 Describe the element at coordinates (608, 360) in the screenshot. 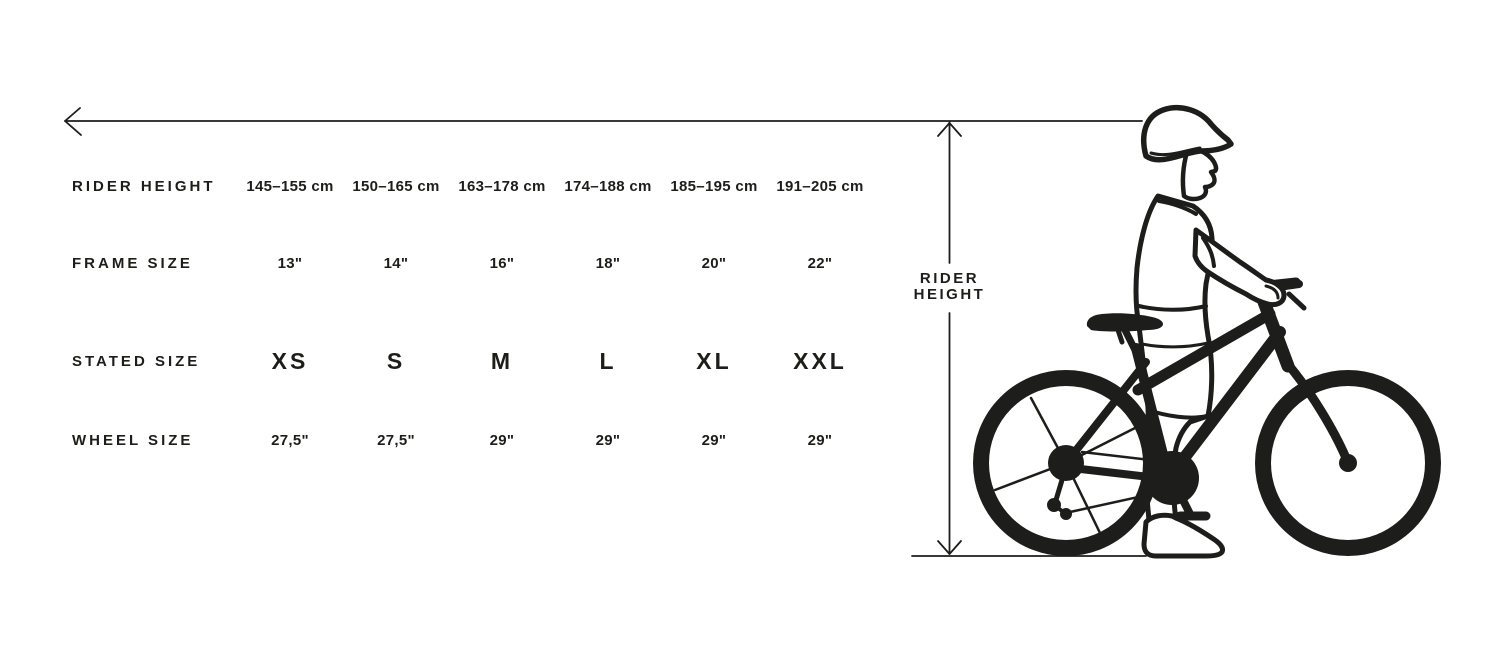

I see `stated-size-value-l: L` at that location.